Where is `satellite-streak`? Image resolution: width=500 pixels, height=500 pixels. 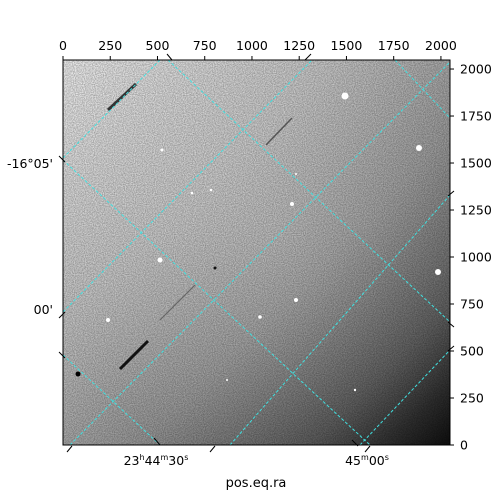
satellite-streak is located at coordinates (134, 355).